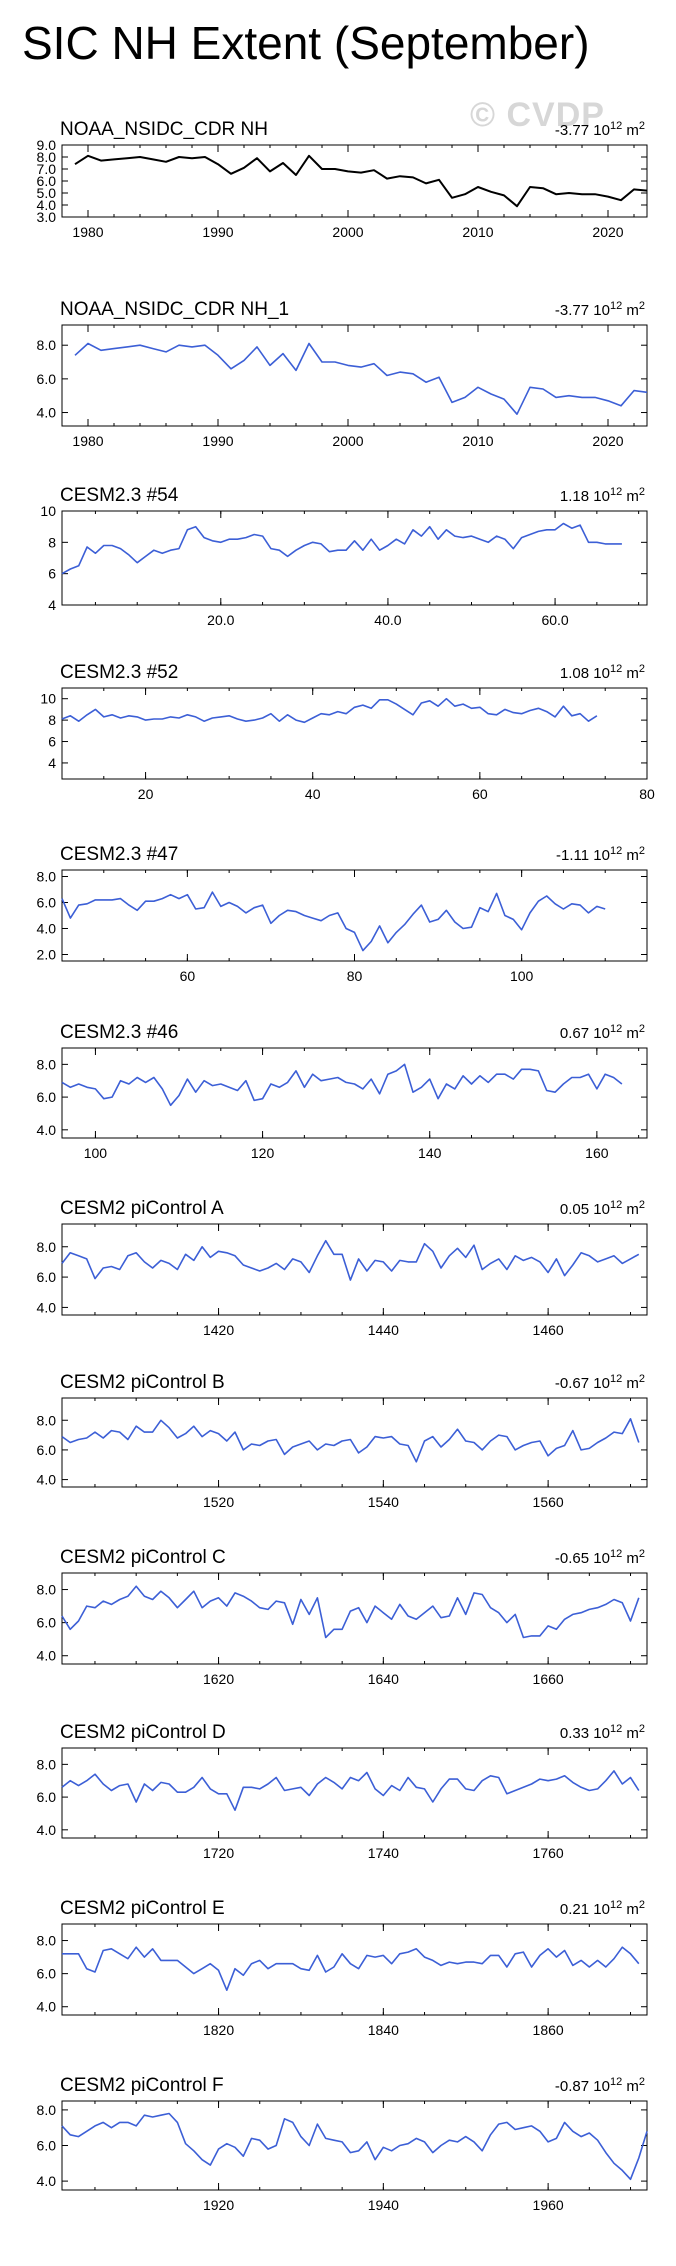 This screenshot has width=676, height=2266. Describe the element at coordinates (48, 699) in the screenshot. I see `y-tick-label: 10` at that location.